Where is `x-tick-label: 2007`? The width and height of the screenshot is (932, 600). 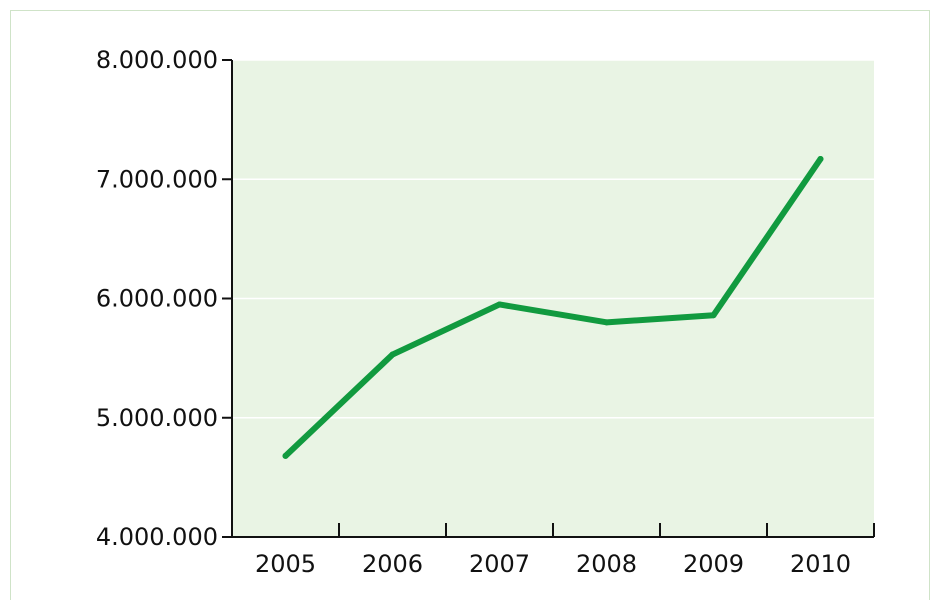 x-tick-label: 2007 is located at coordinates (499, 564).